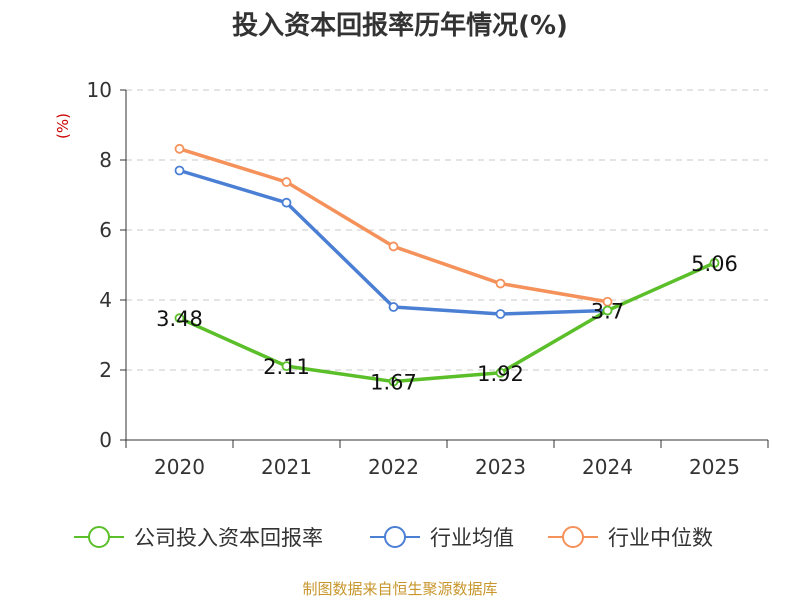  Describe the element at coordinates (607, 467) in the screenshot. I see `x-tick-label: 2024` at that location.